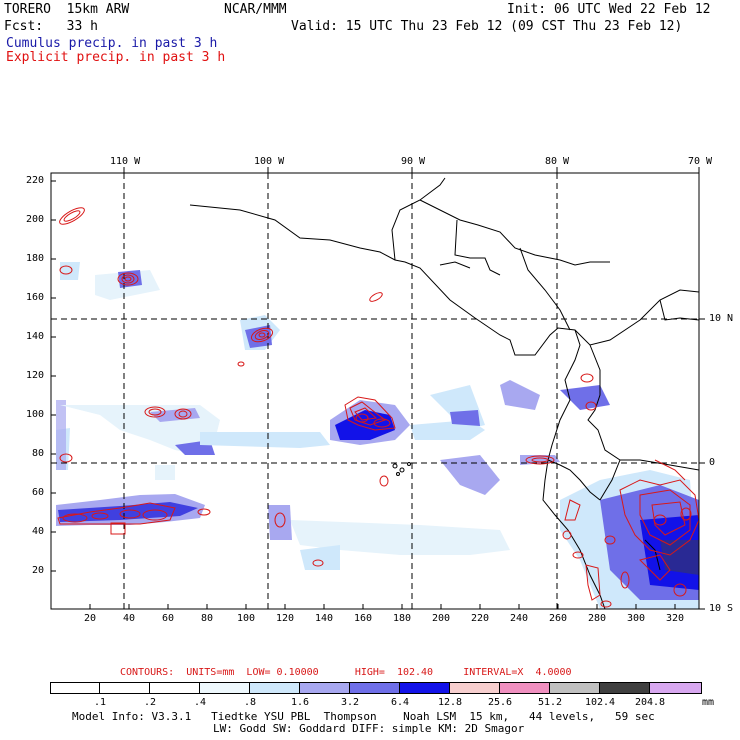  What do you see at coordinates (35, 414) in the screenshot?
I see `y-label: 100` at bounding box center [35, 414].